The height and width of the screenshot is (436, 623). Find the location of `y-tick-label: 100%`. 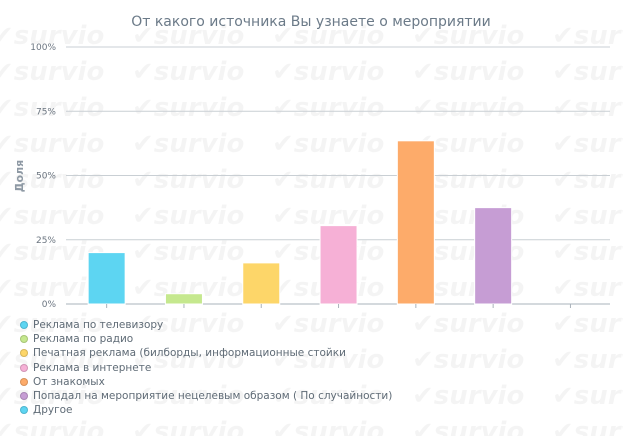

y-tick-label: 100% is located at coordinates (43, 48).